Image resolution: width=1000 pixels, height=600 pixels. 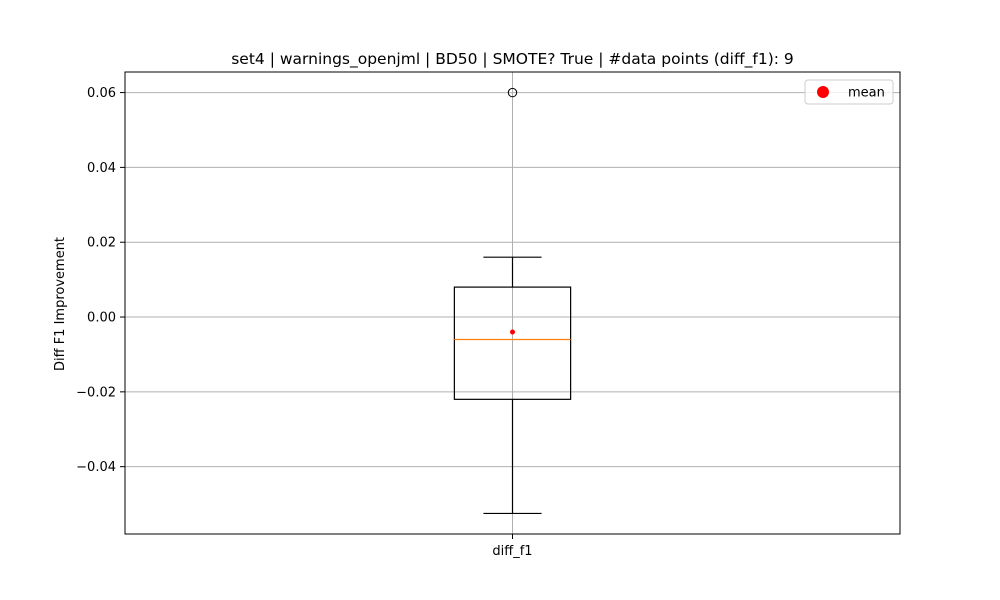 I want to click on y-tick-label: 0.04, so click(x=101, y=168).